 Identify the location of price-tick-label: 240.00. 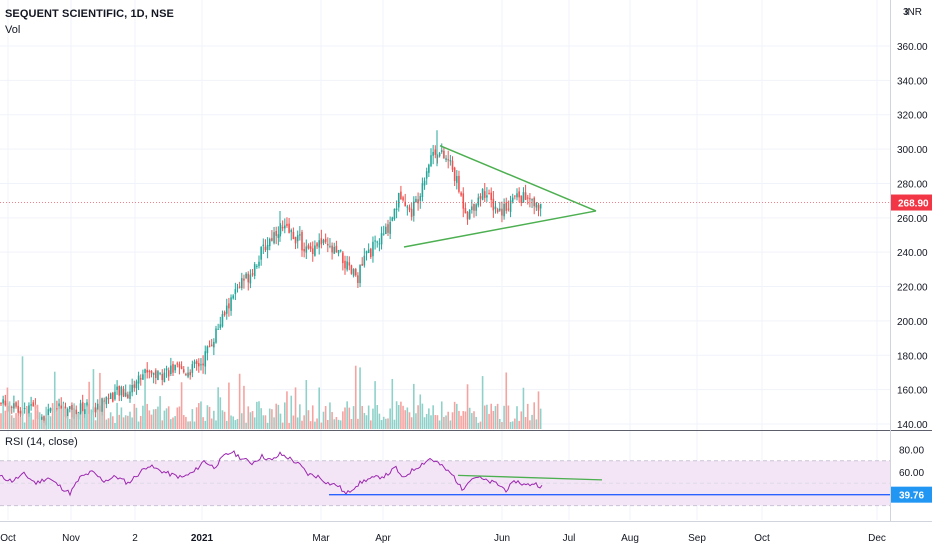
(912, 253).